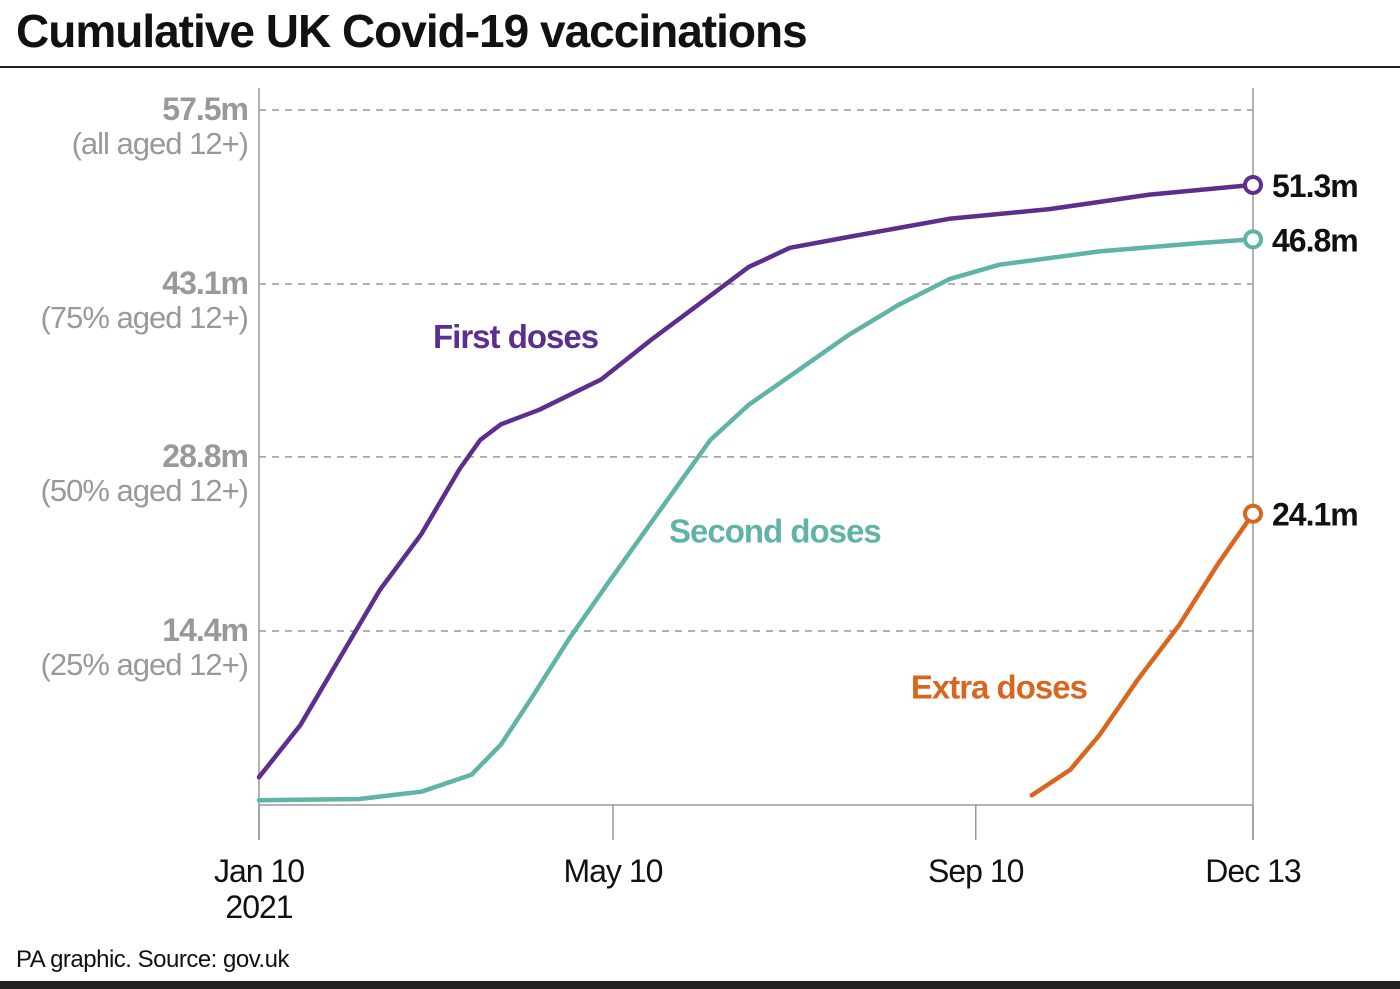 Image resolution: width=1400 pixels, height=989 pixels. Describe the element at coordinates (205, 109) in the screenshot. I see `y-tick-label: 57.5m` at that location.